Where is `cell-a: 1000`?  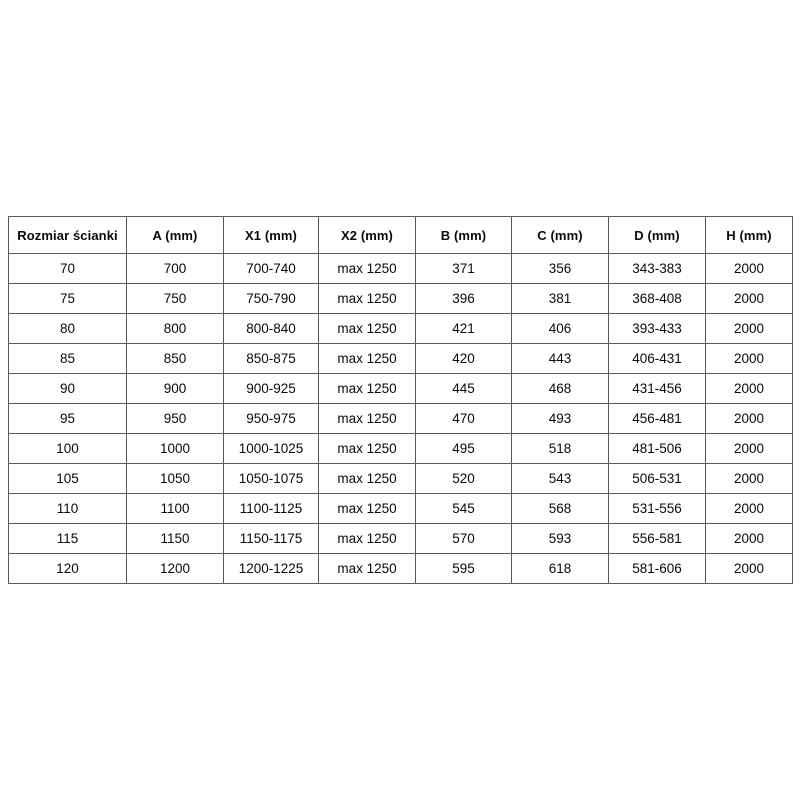
cell-a: 1000 is located at coordinates (175, 448).